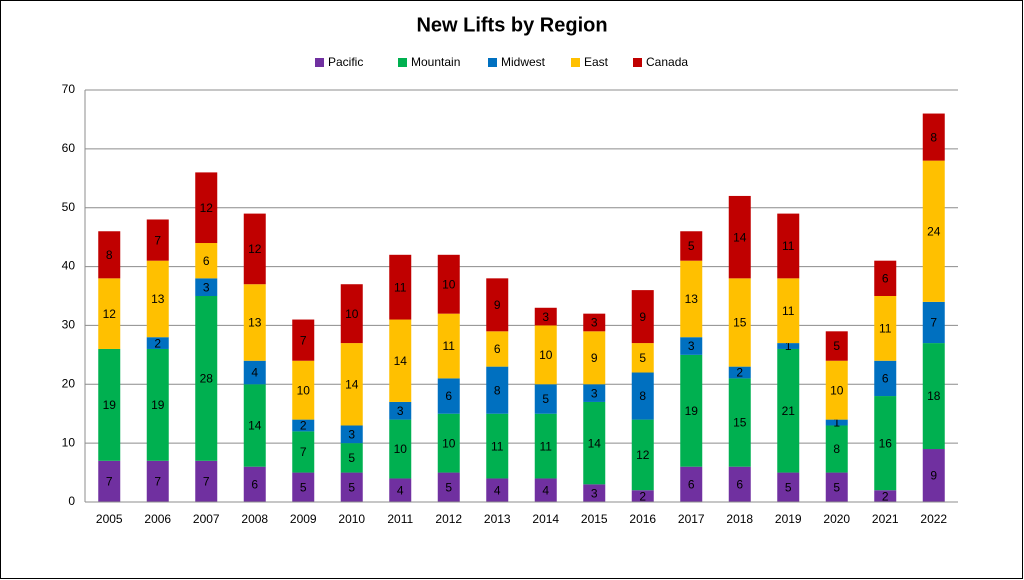  What do you see at coordinates (594, 519) in the screenshot?
I see `x-tick-label: 2015` at bounding box center [594, 519].